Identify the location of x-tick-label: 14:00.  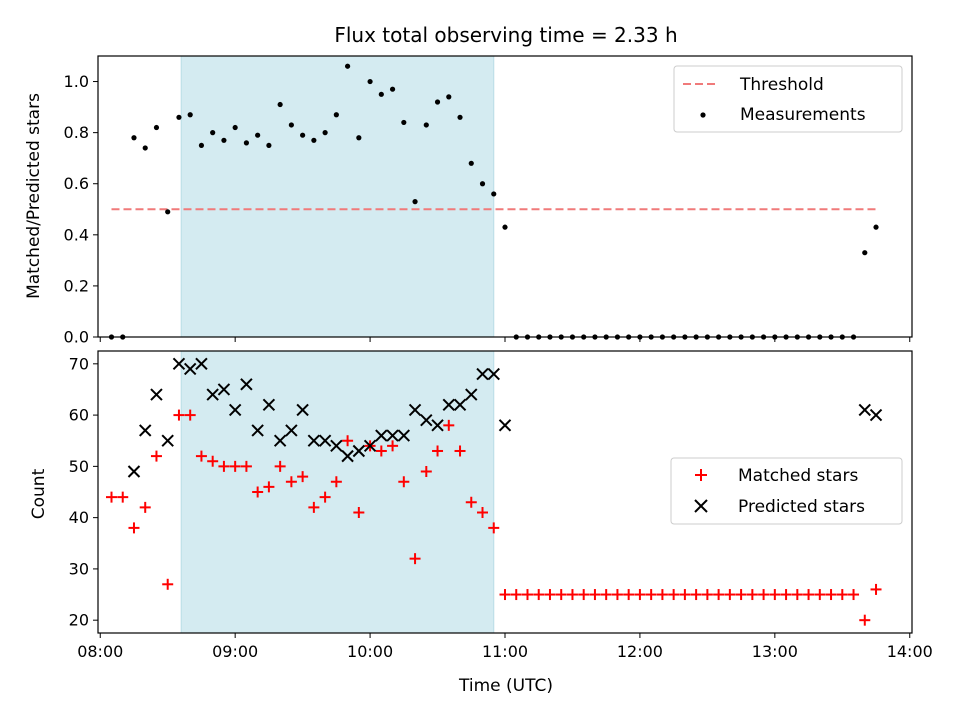
(910, 651).